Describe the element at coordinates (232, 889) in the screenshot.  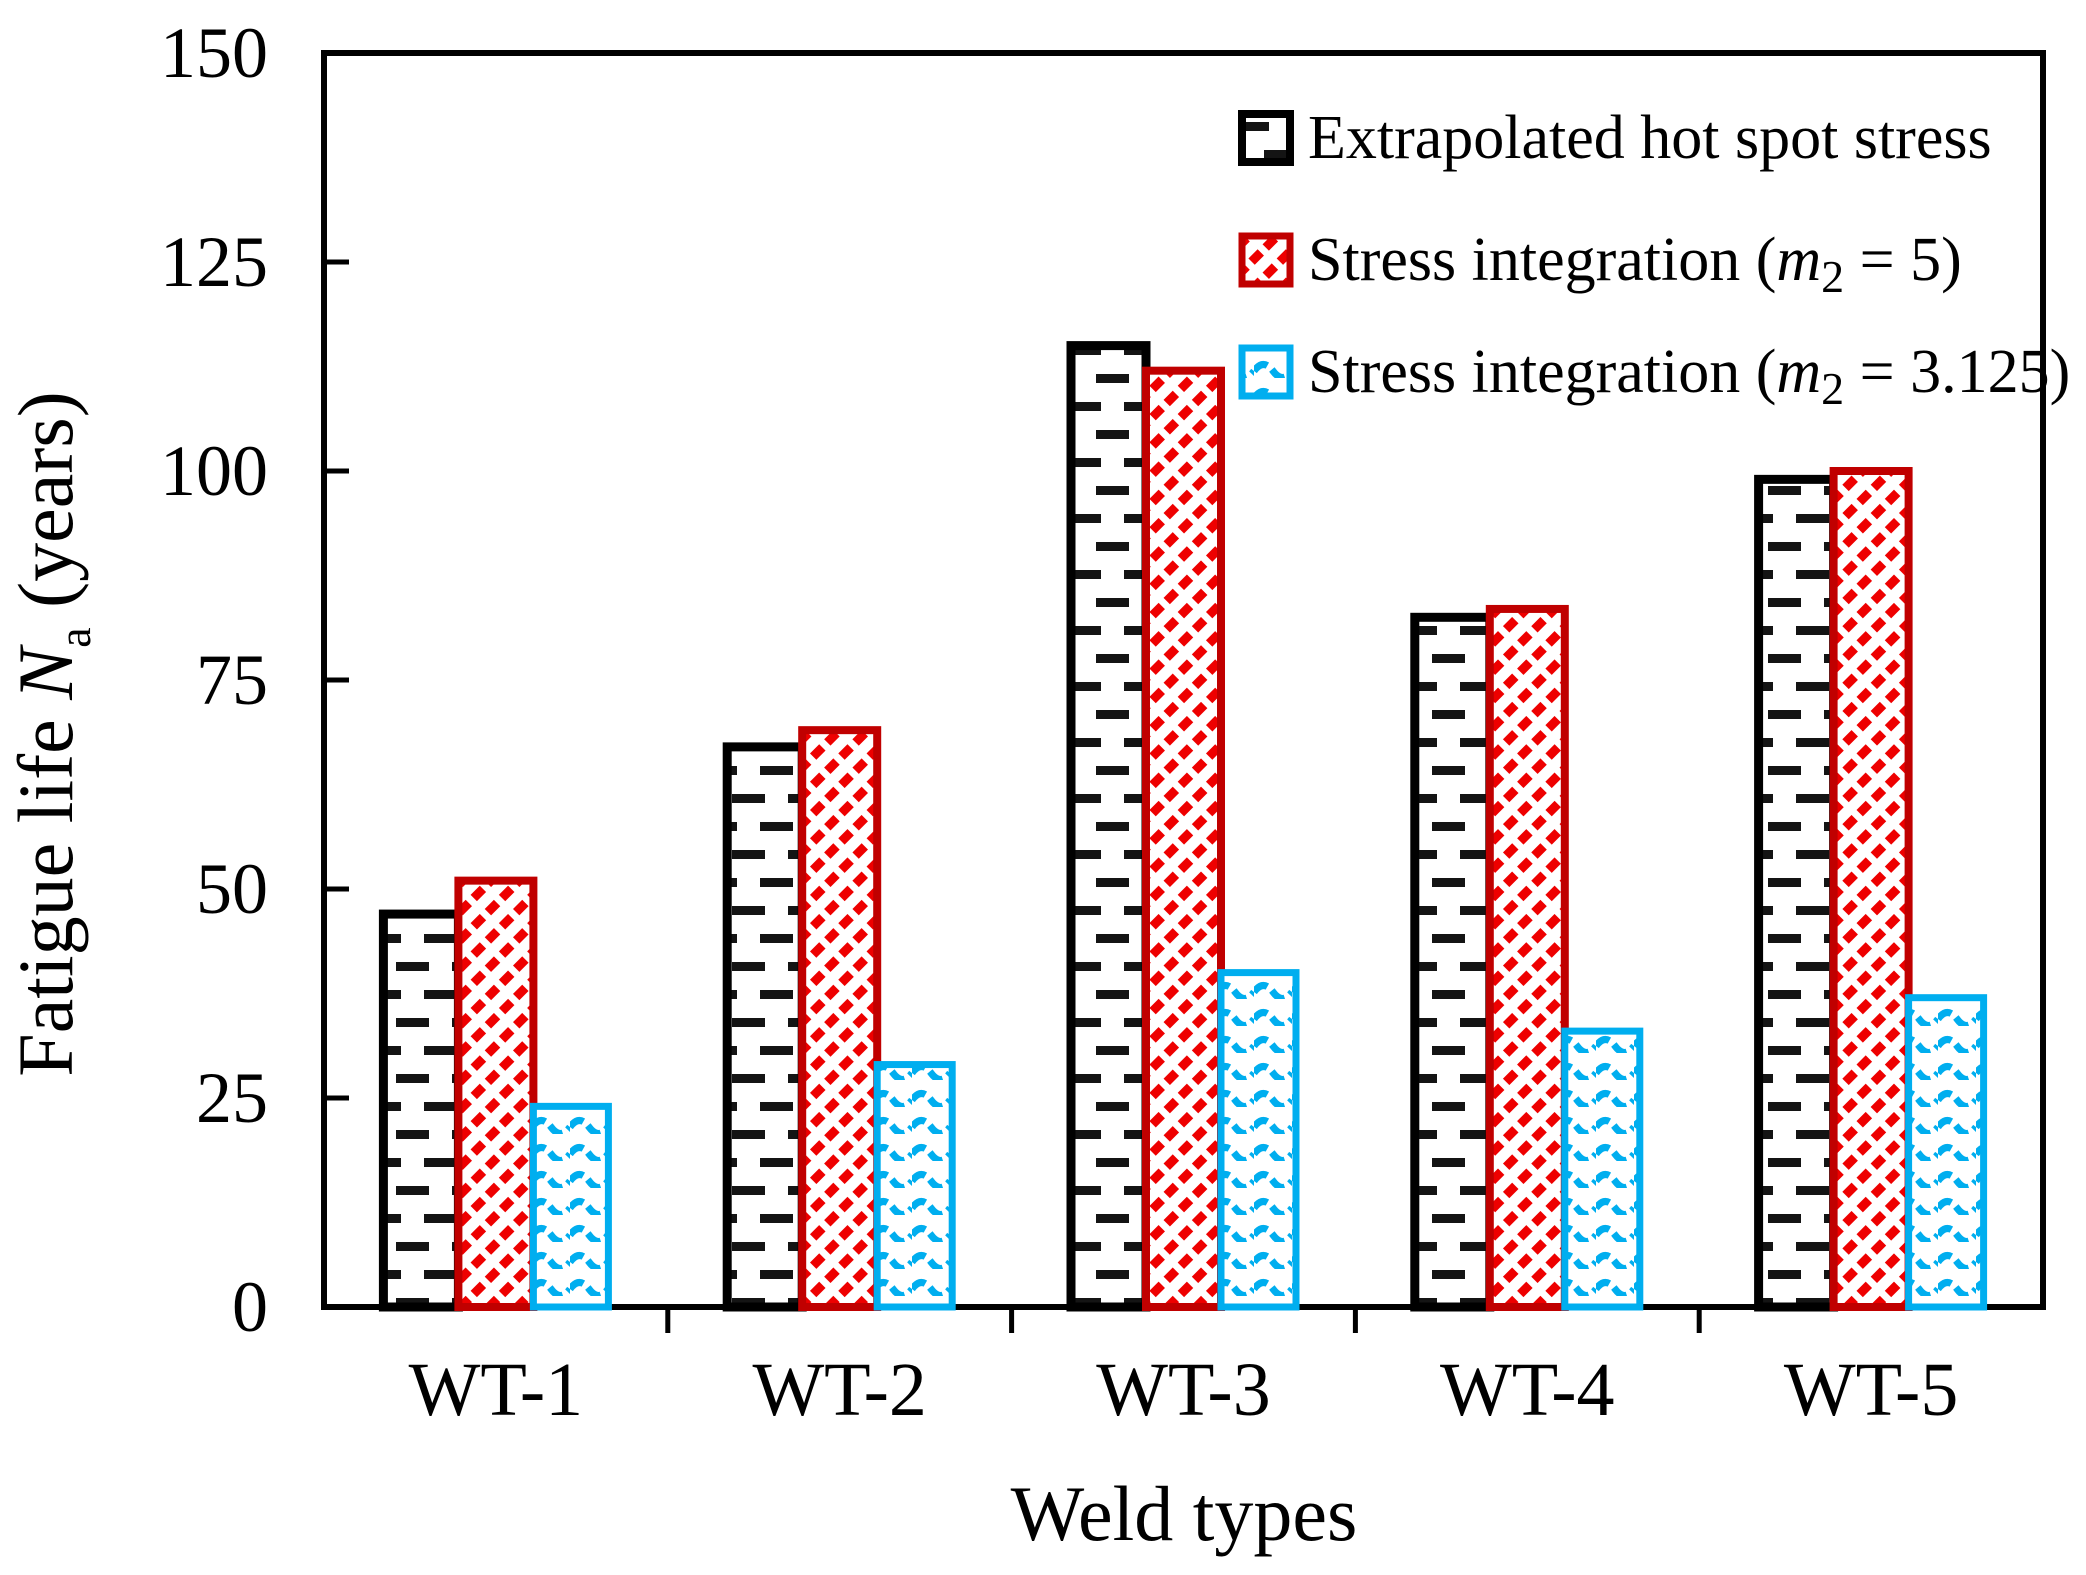
I see `y-tick-label: 50` at that location.